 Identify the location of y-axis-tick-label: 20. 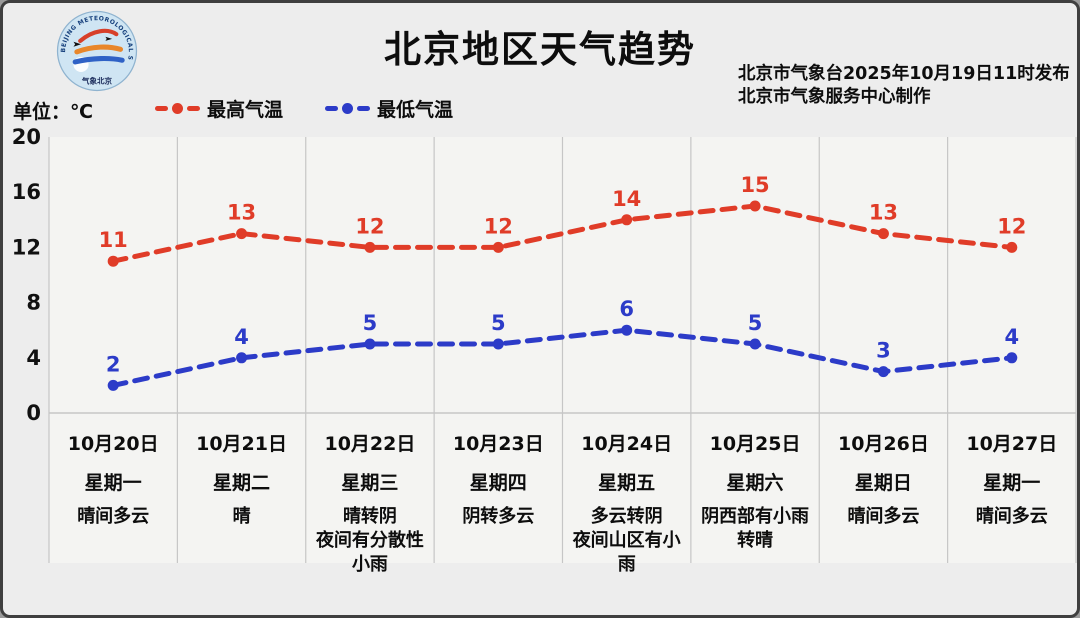
(26, 137).